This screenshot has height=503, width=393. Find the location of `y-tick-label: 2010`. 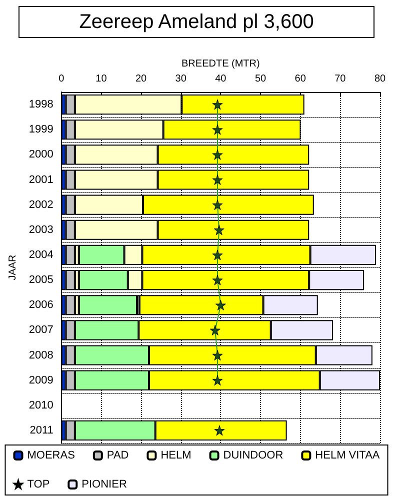

y-tick-label: 2010 is located at coordinates (41, 405).